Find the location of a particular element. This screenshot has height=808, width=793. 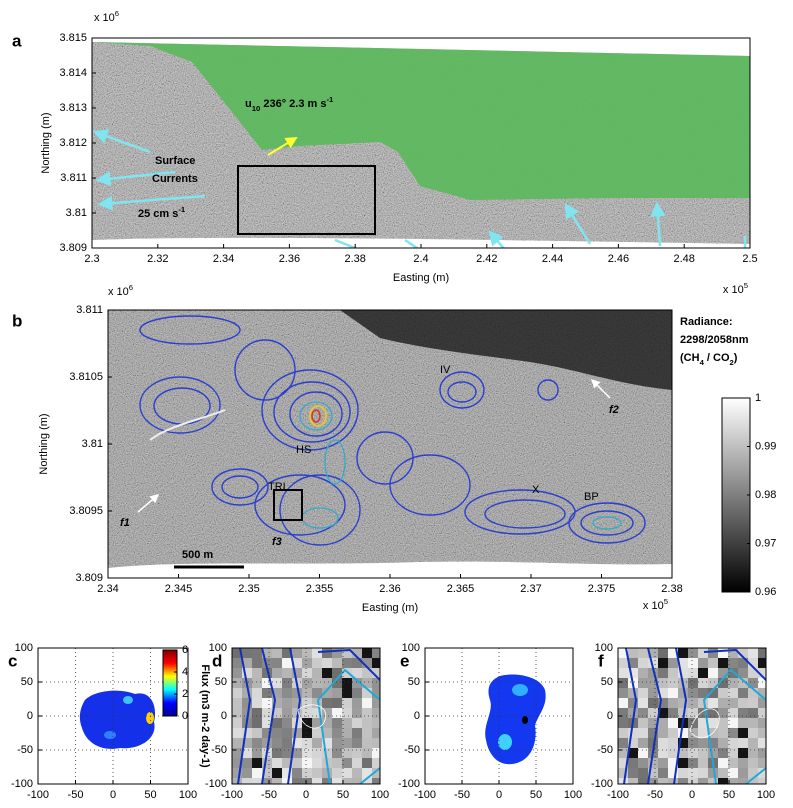

x-tick-label: 2.37 is located at coordinates (530, 589).